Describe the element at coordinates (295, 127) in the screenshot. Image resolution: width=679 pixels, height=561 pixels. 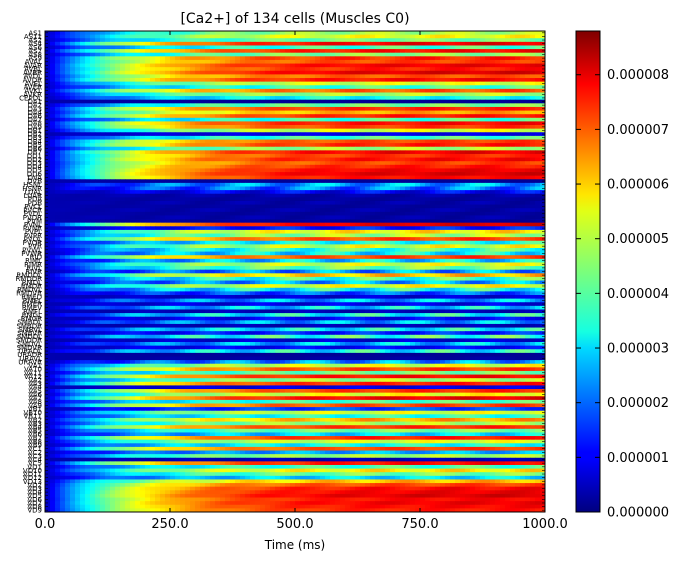
I see `heatmap-row` at that location.